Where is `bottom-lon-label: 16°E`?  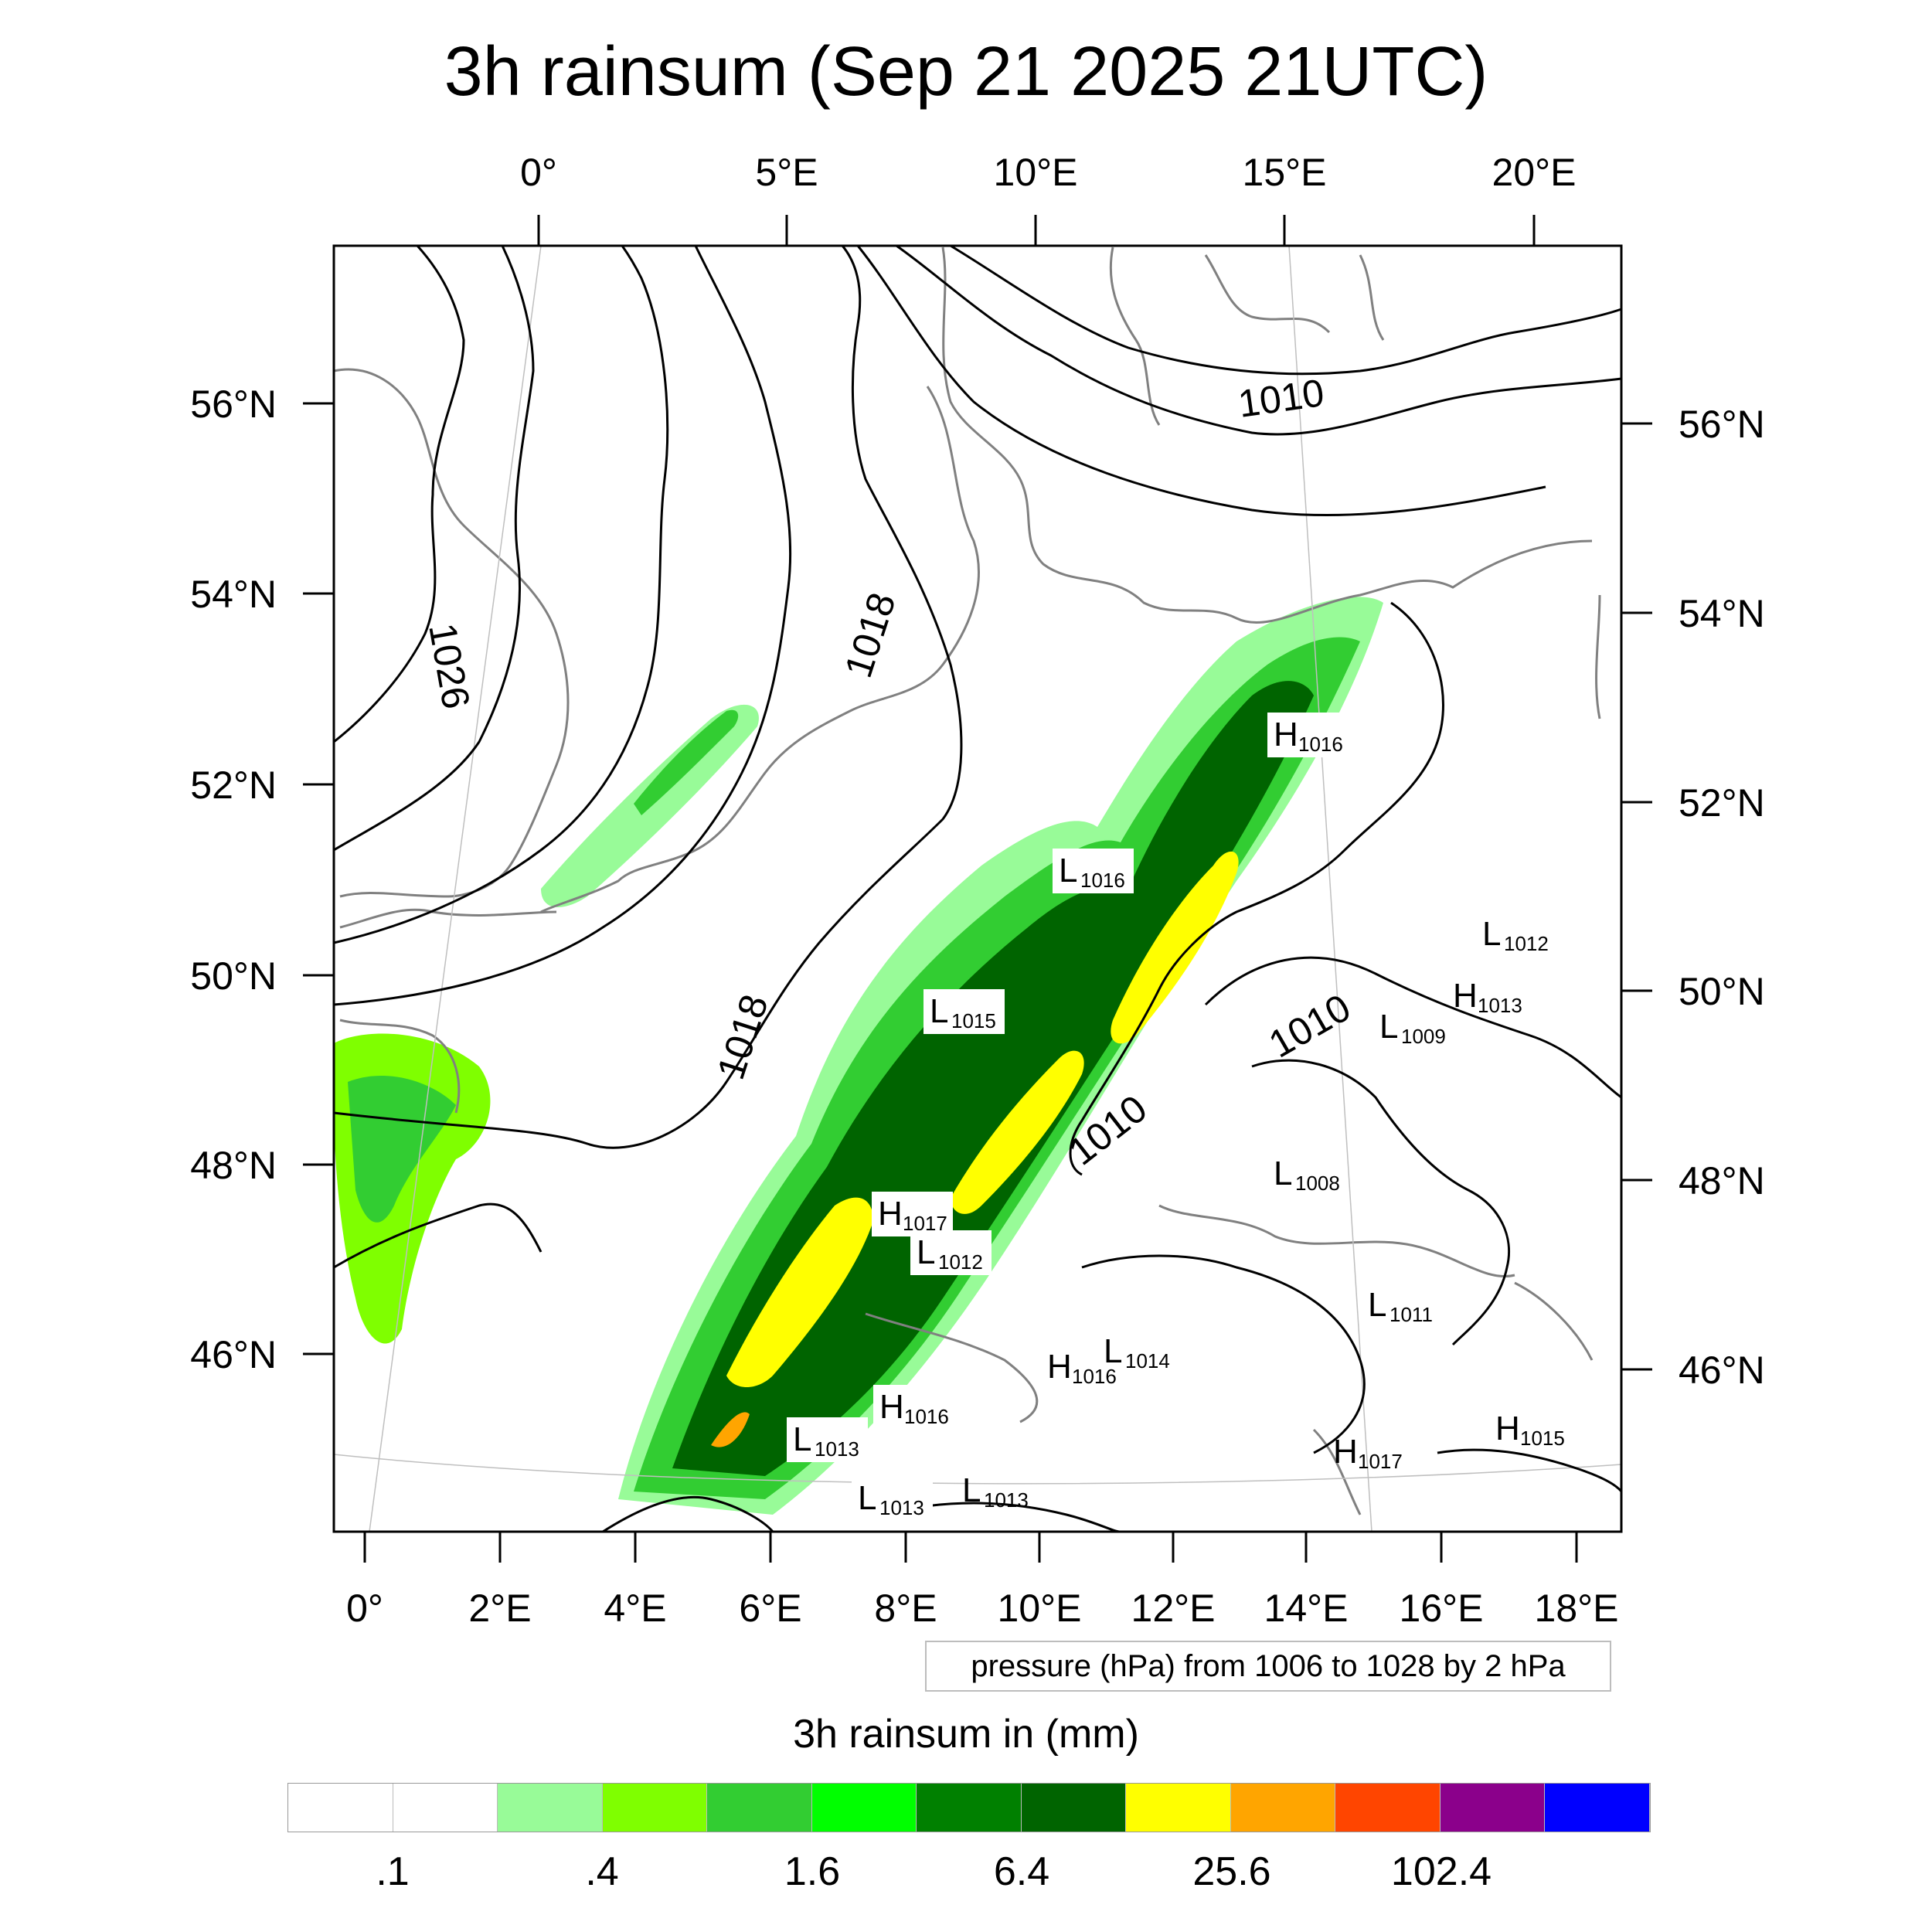 bottom-lon-label: 16°E is located at coordinates (1442, 1609).